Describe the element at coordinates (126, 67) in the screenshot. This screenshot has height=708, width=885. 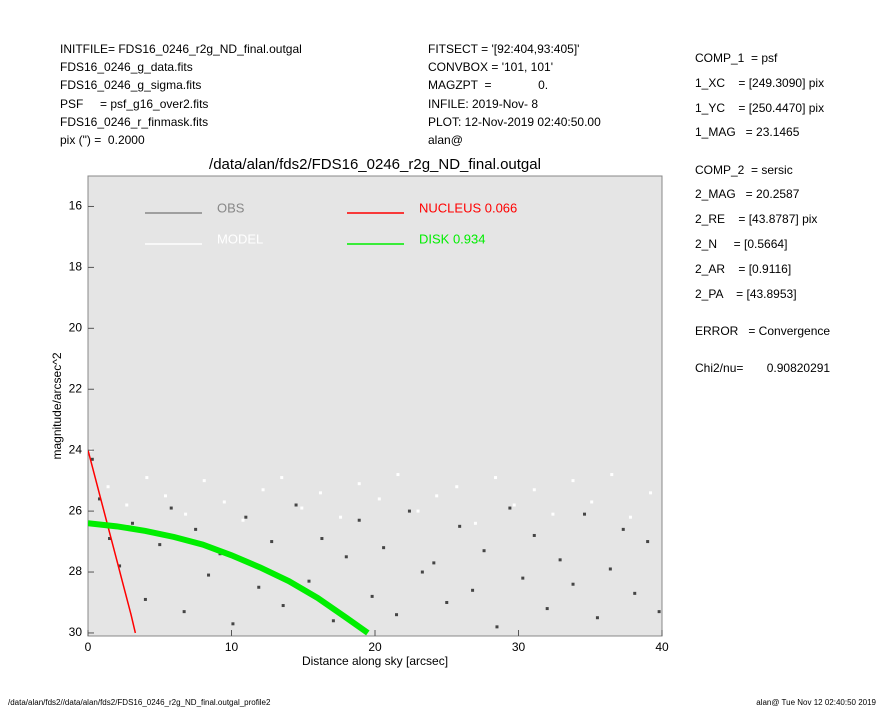
I see `header-line: FDS16_0246_g_data.fits` at that location.